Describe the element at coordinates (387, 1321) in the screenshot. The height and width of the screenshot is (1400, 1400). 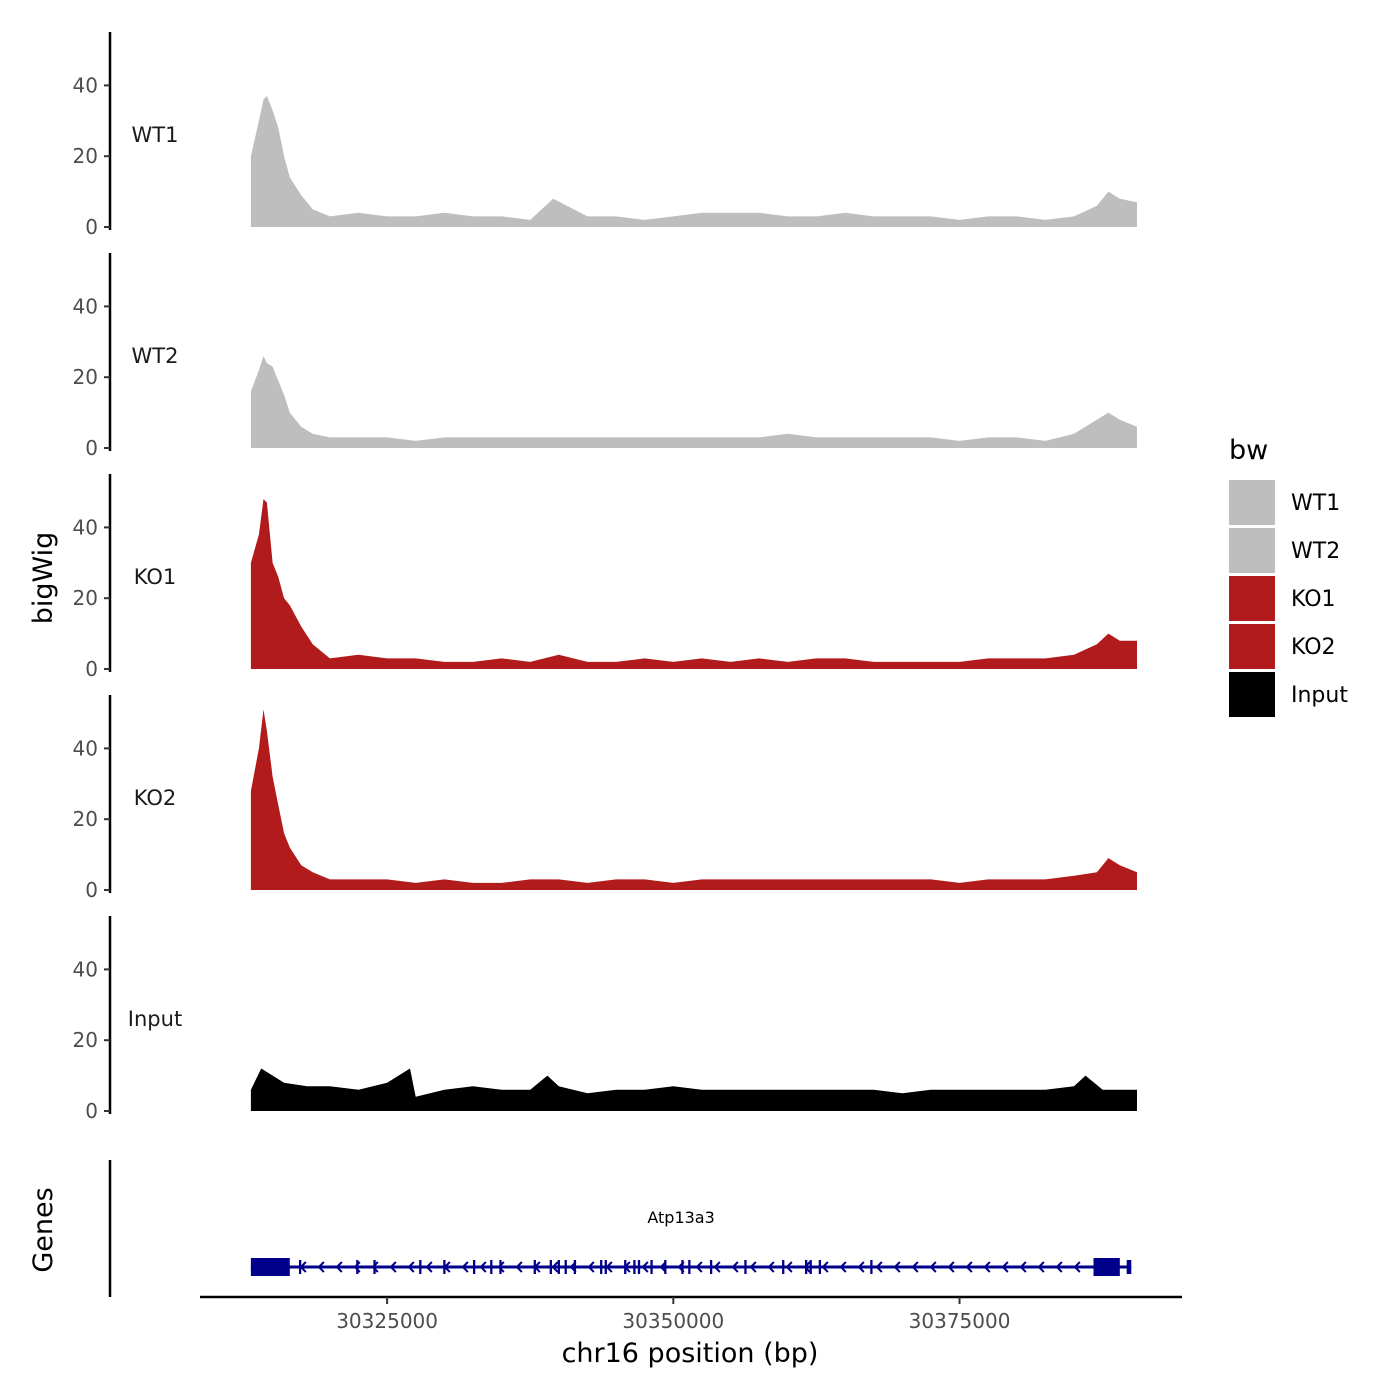
I see `x-tick-label: 30325000` at that location.